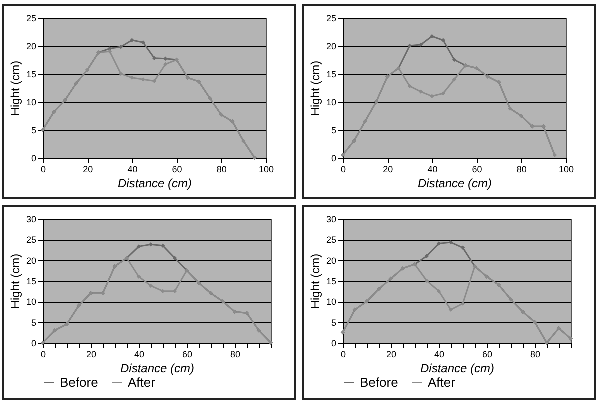 This screenshot has width=601, height=410. Describe the element at coordinates (448, 110) in the screenshot. I see `line-series` at that location.